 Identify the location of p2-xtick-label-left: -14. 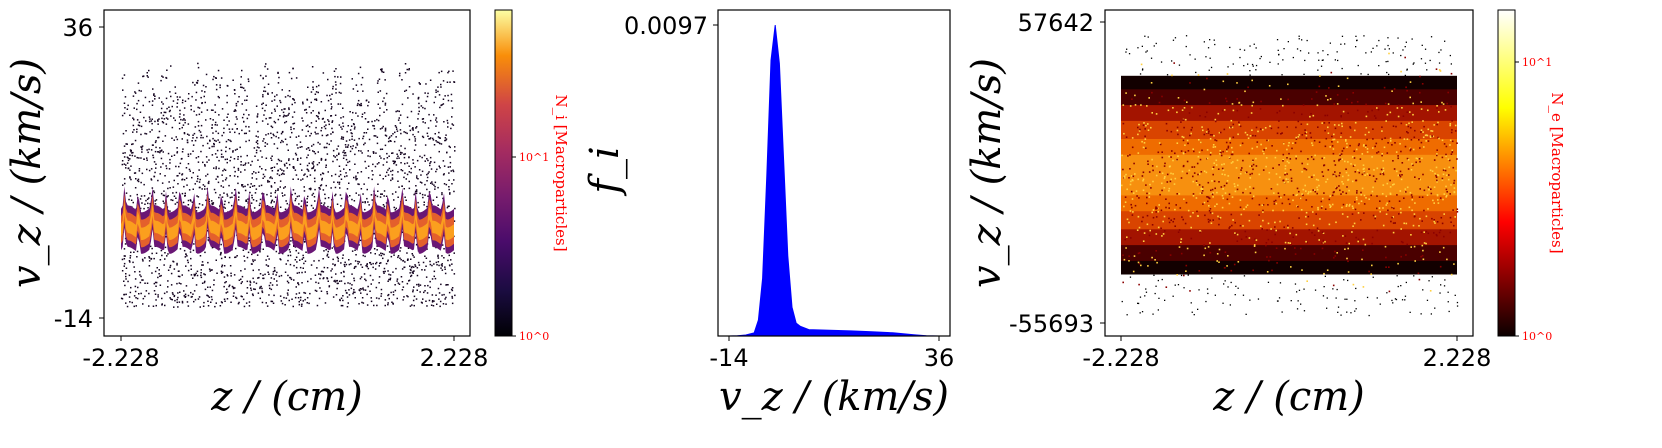
(728, 358).